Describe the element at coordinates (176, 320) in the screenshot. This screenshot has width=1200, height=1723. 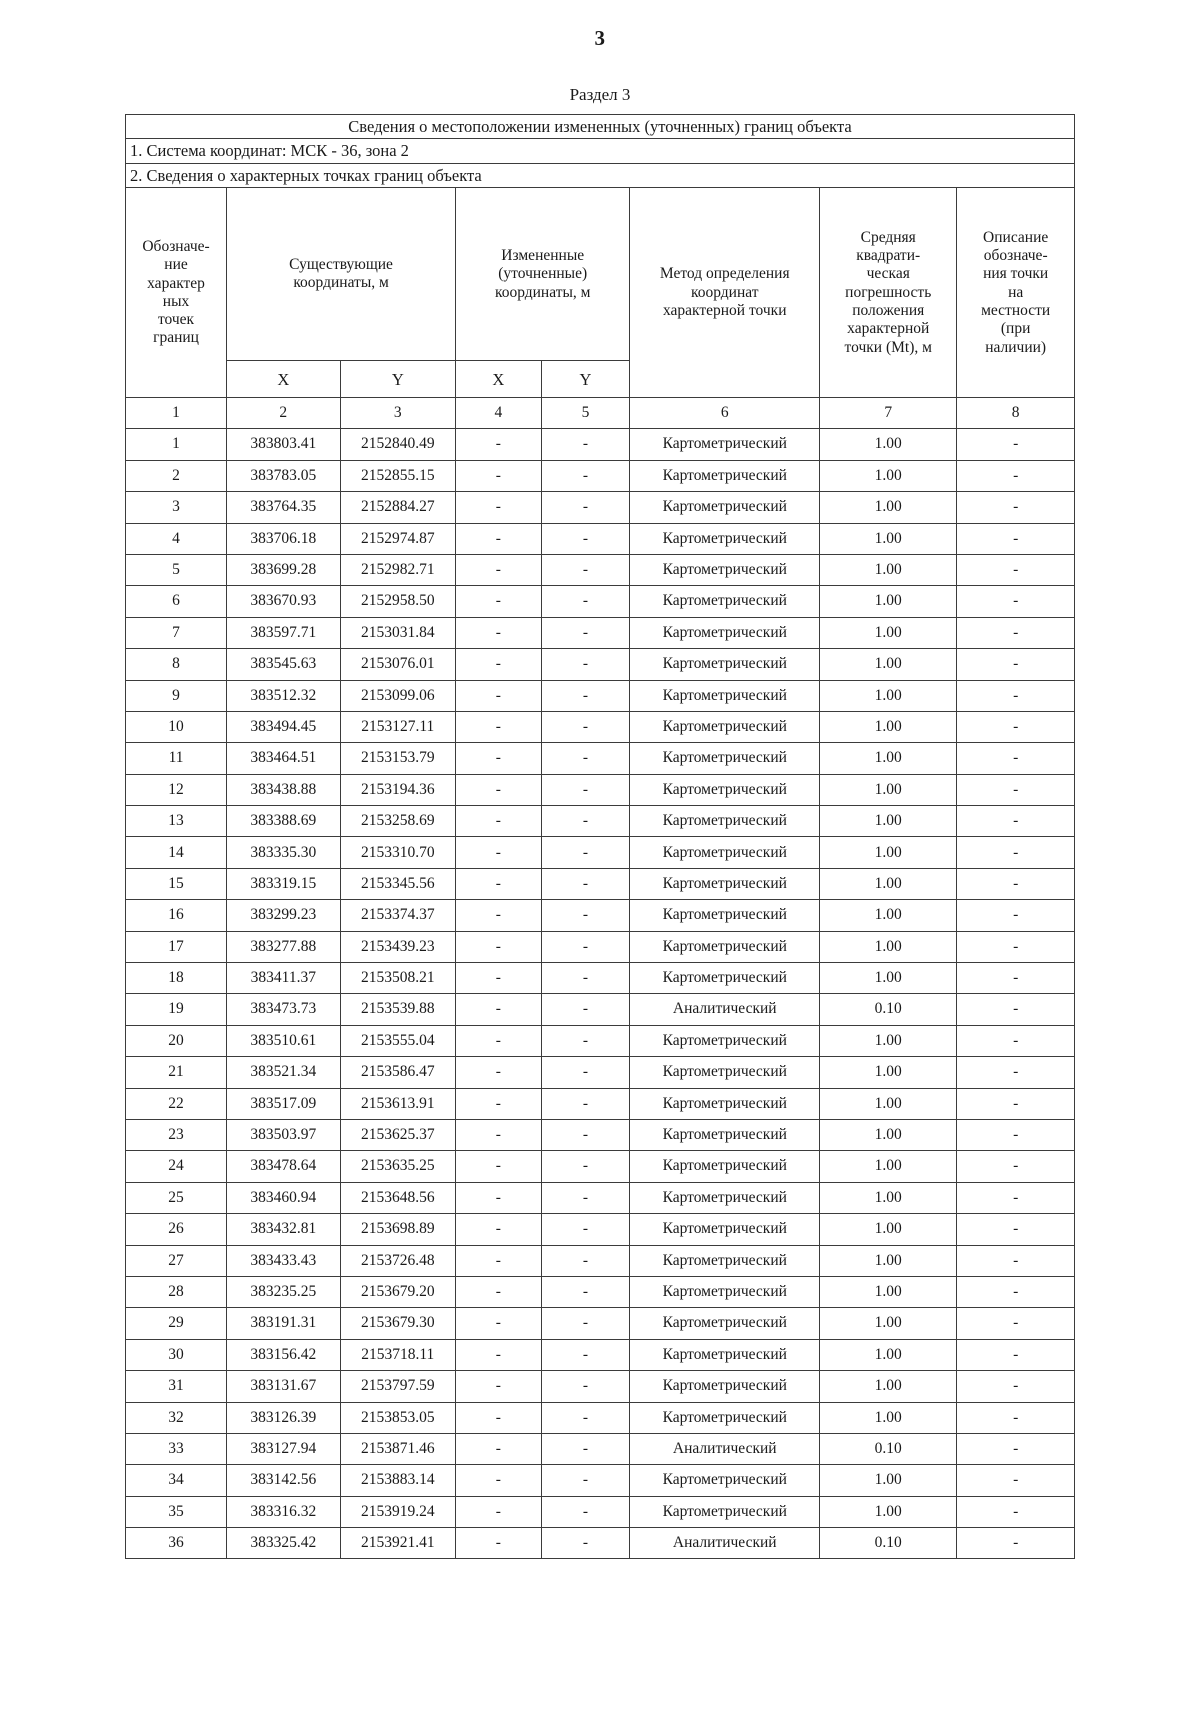
I see `header-line: точек` at that location.